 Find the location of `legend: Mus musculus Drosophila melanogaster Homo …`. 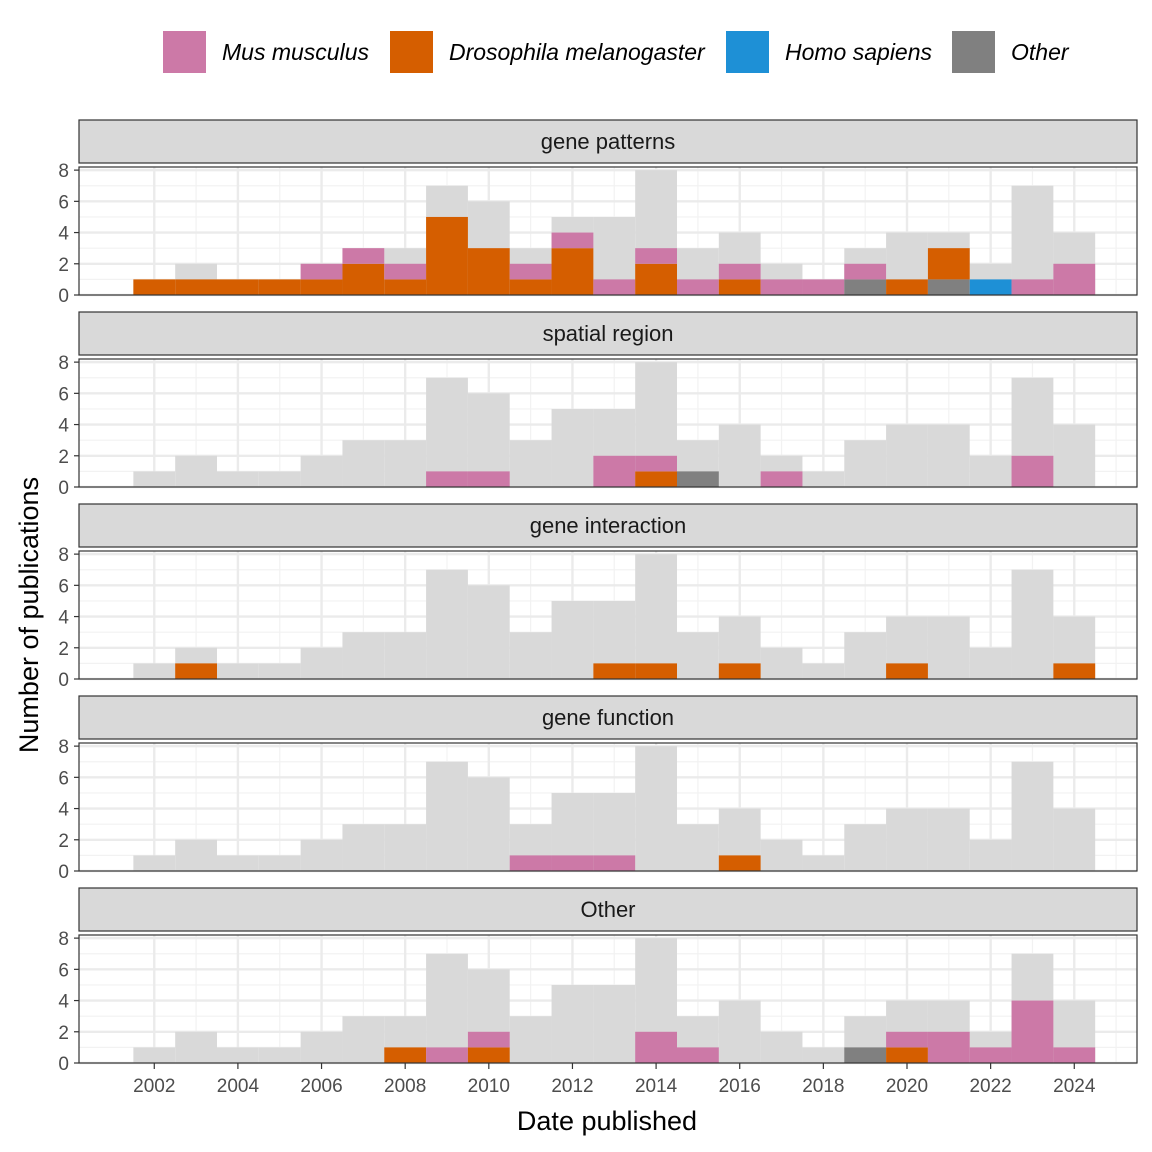

legend: Mus musculus Drosophila melanogaster Homo … is located at coordinates (616, 52).